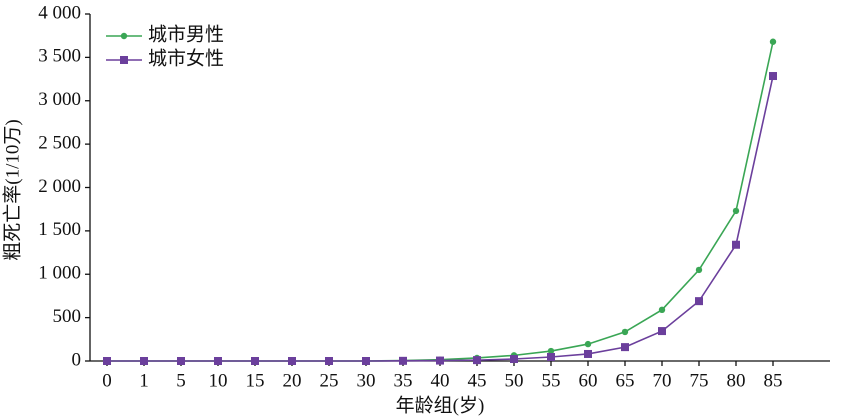 Image resolution: width=846 pixels, height=419 pixels. Describe the element at coordinates (59, 56) in the screenshot. I see `y-tick-label: 3 500` at that location.